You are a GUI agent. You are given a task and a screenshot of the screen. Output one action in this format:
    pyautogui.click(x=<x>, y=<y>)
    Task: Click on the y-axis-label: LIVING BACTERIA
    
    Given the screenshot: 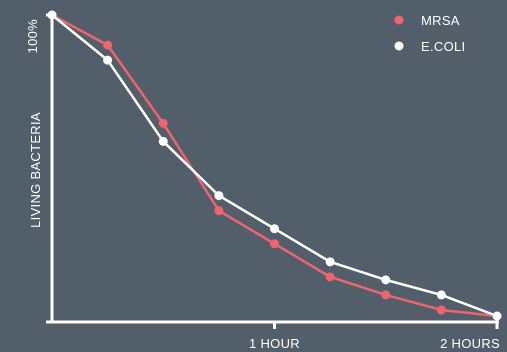 What is the action you would take?
    pyautogui.click(x=35, y=170)
    